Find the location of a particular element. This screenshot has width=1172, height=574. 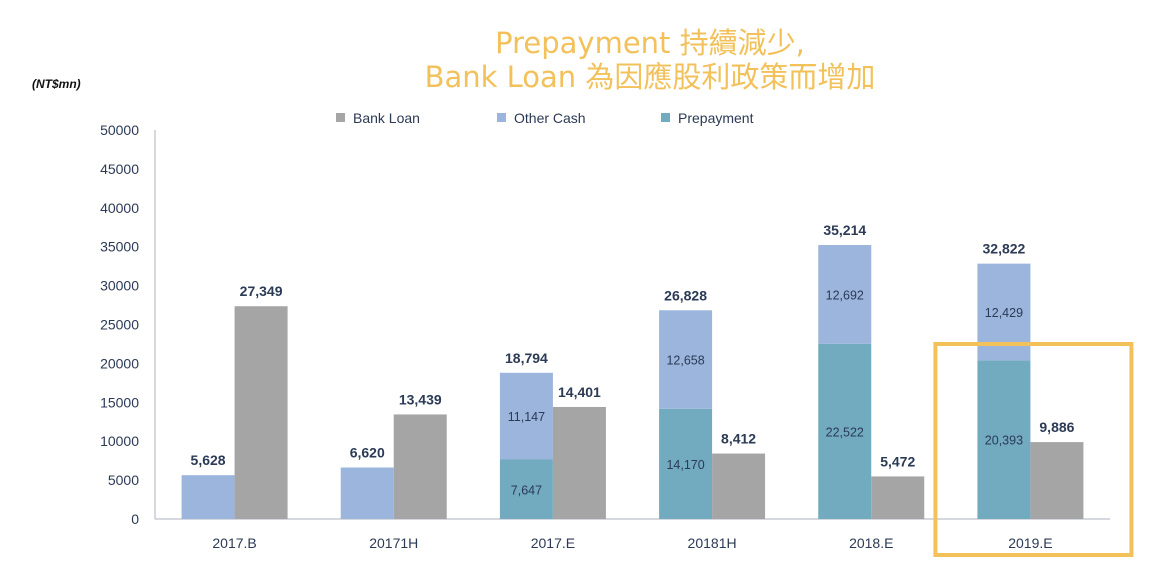

x-tick-label: 20181H is located at coordinates (712, 543).